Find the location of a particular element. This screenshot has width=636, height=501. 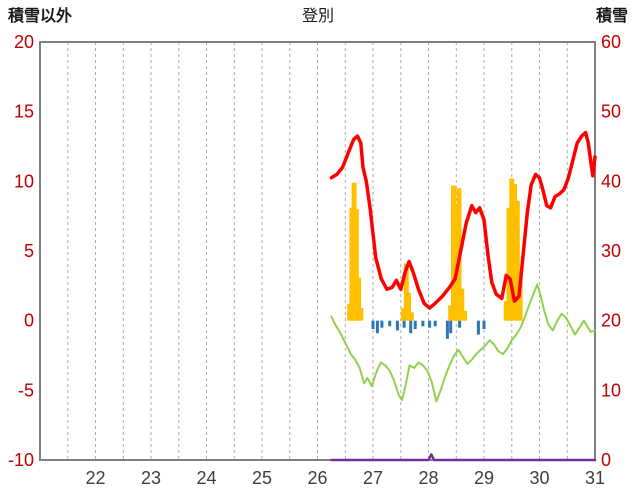

right-axis-tick: 60 is located at coordinates (611, 42).